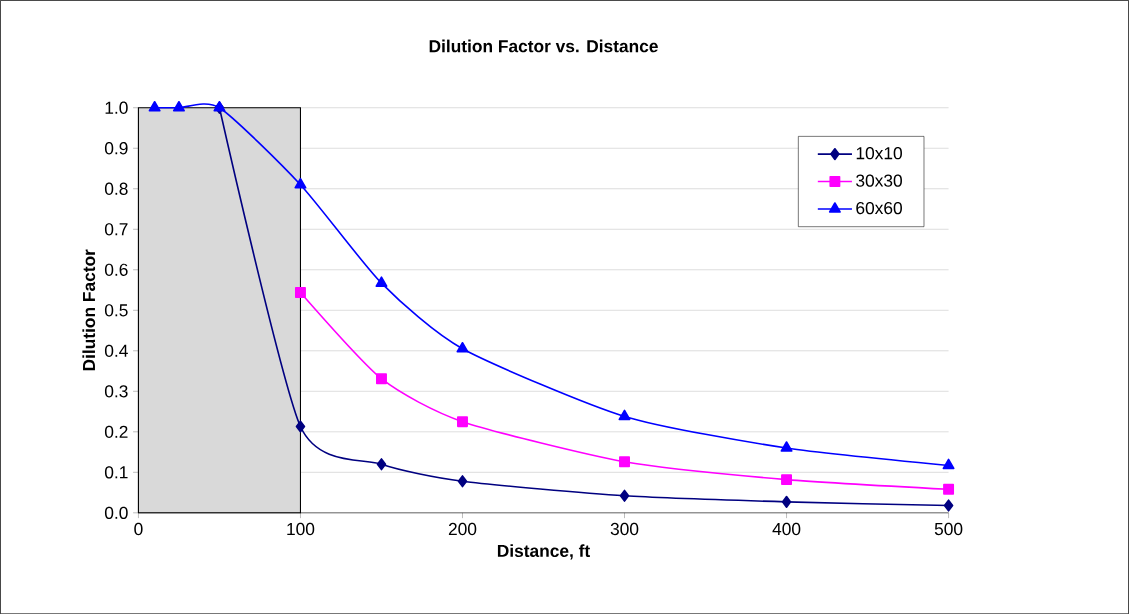 The height and width of the screenshot is (614, 1129). What do you see at coordinates (116, 310) in the screenshot?
I see `y-tick-label: 0.5` at bounding box center [116, 310].